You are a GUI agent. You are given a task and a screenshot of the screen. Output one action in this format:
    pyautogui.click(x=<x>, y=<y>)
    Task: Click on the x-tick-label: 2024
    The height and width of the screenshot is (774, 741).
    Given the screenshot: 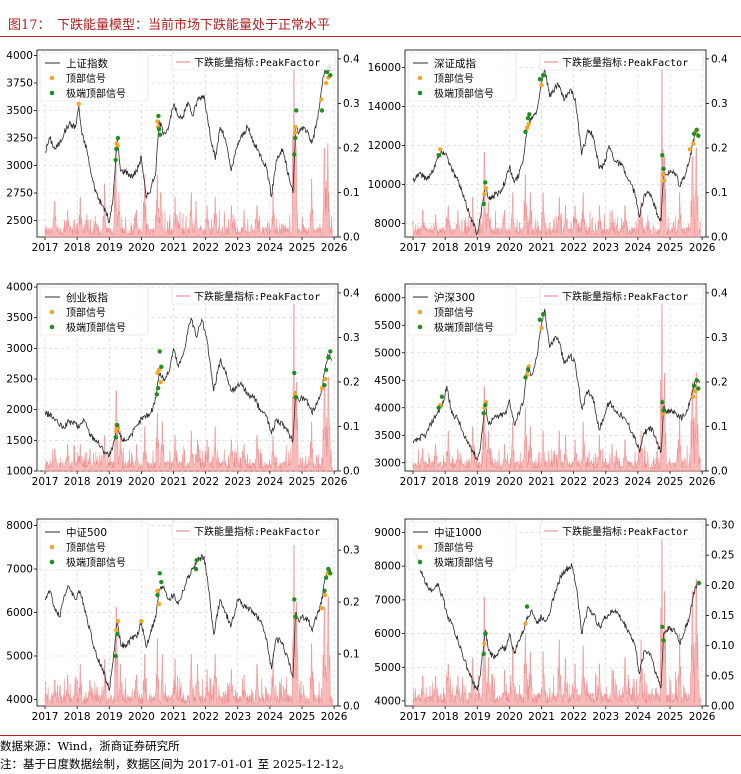 What is the action you would take?
    pyautogui.click(x=270, y=248)
    